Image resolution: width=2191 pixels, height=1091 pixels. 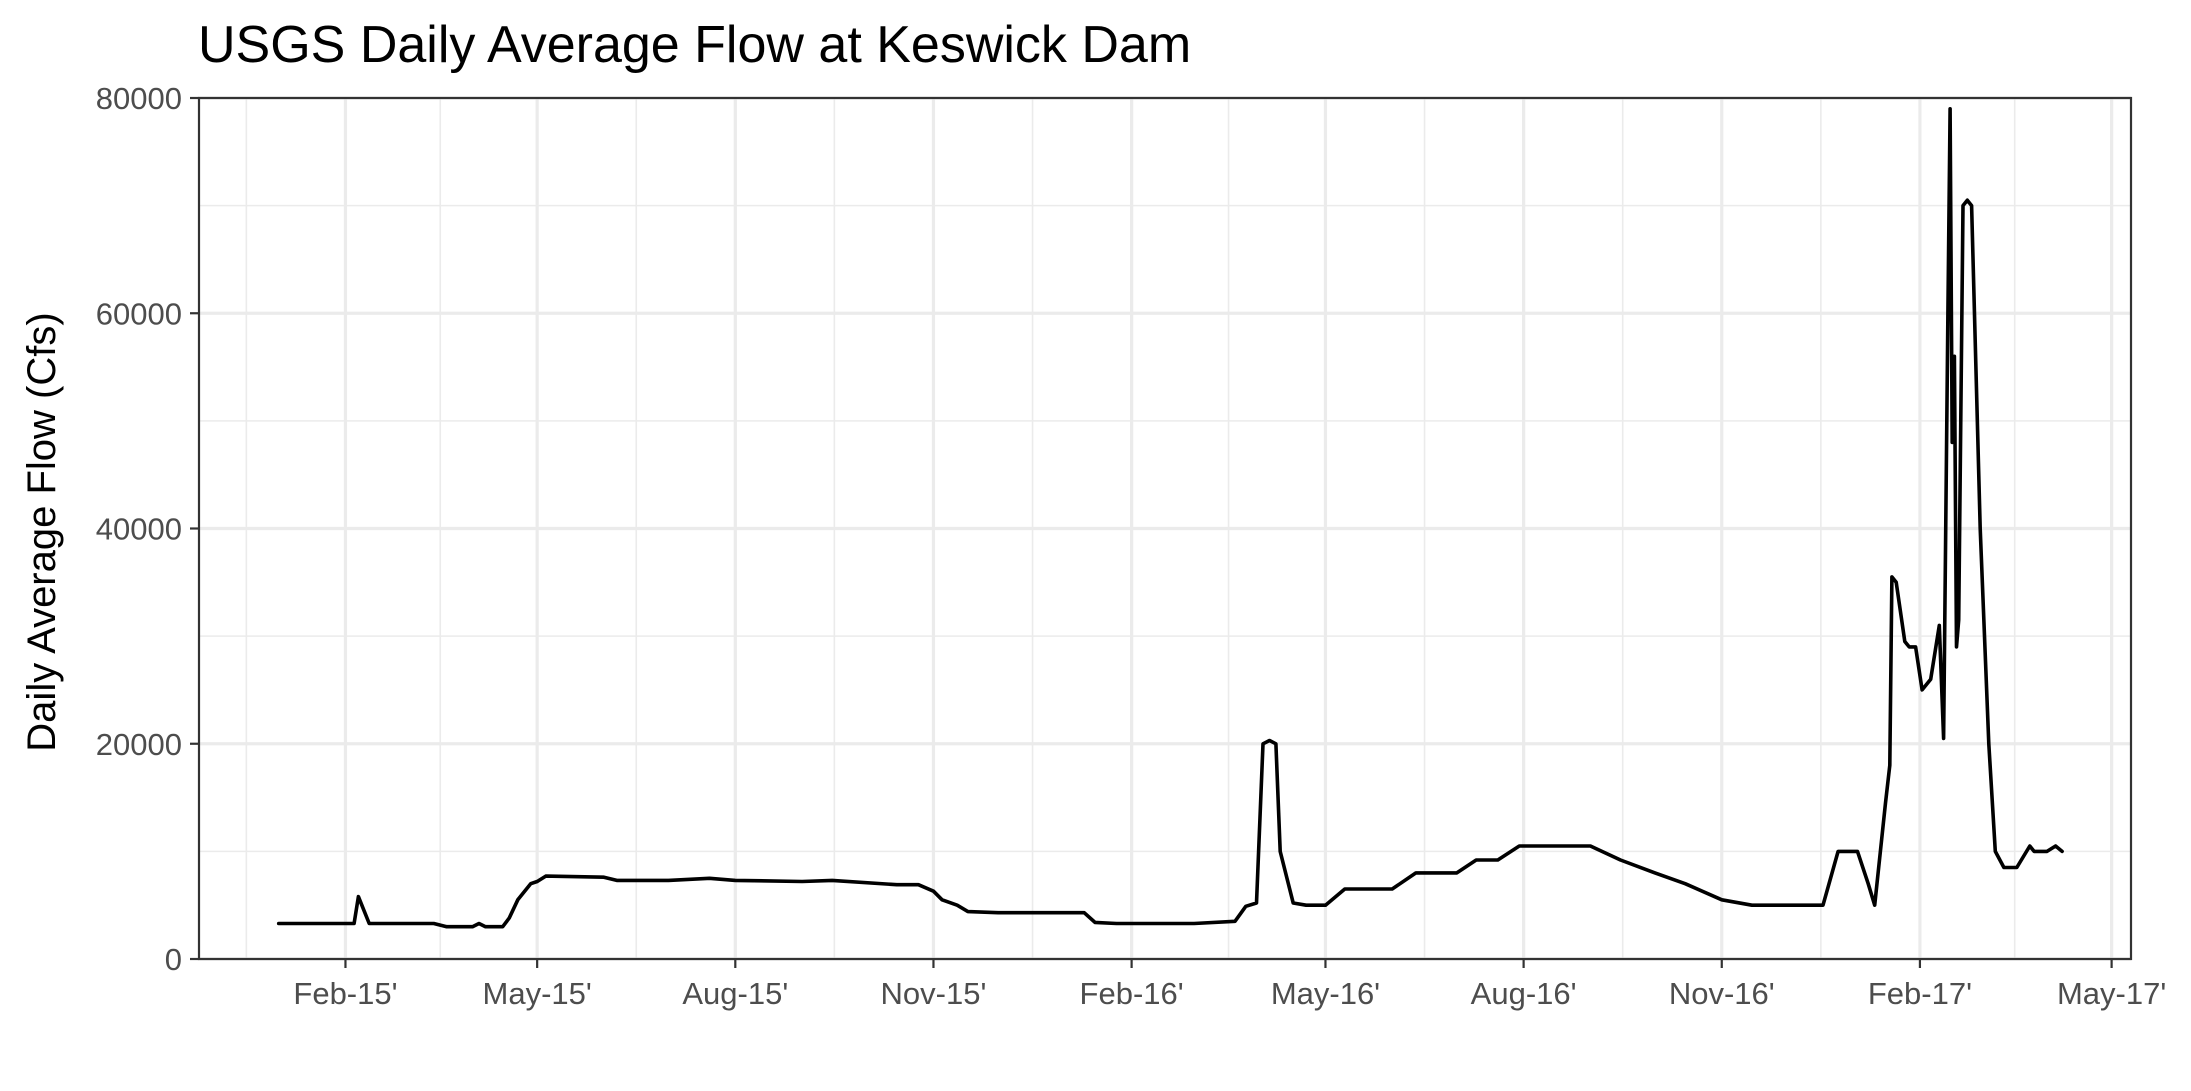 I want to click on x-tick-label: Feb-15', so click(x=345, y=993).